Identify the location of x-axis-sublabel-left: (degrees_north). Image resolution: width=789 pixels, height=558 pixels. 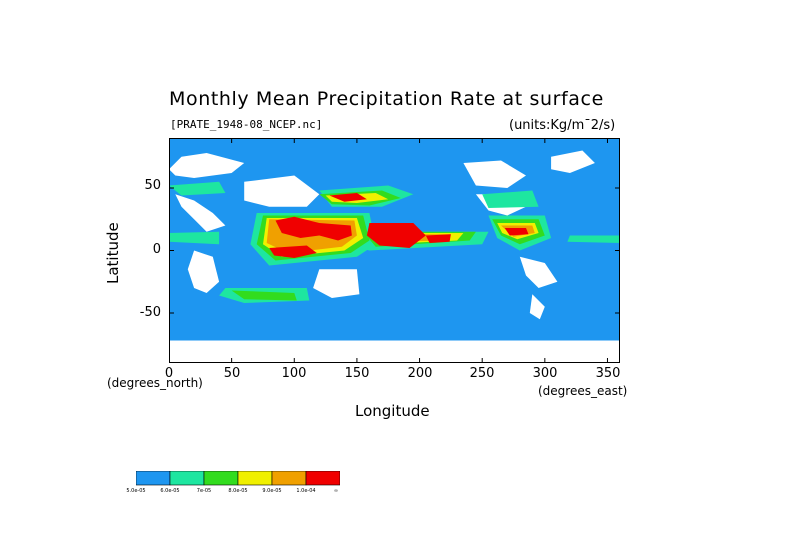
(155, 383).